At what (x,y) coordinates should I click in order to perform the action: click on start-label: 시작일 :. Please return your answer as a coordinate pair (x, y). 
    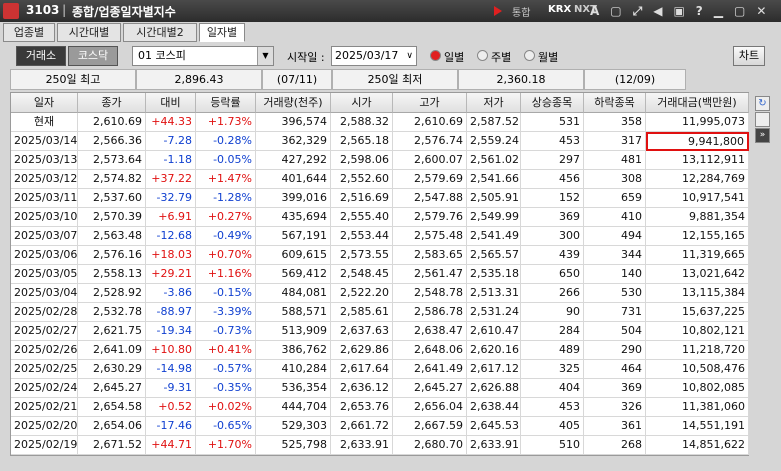
    Looking at the image, I should click on (306, 57).